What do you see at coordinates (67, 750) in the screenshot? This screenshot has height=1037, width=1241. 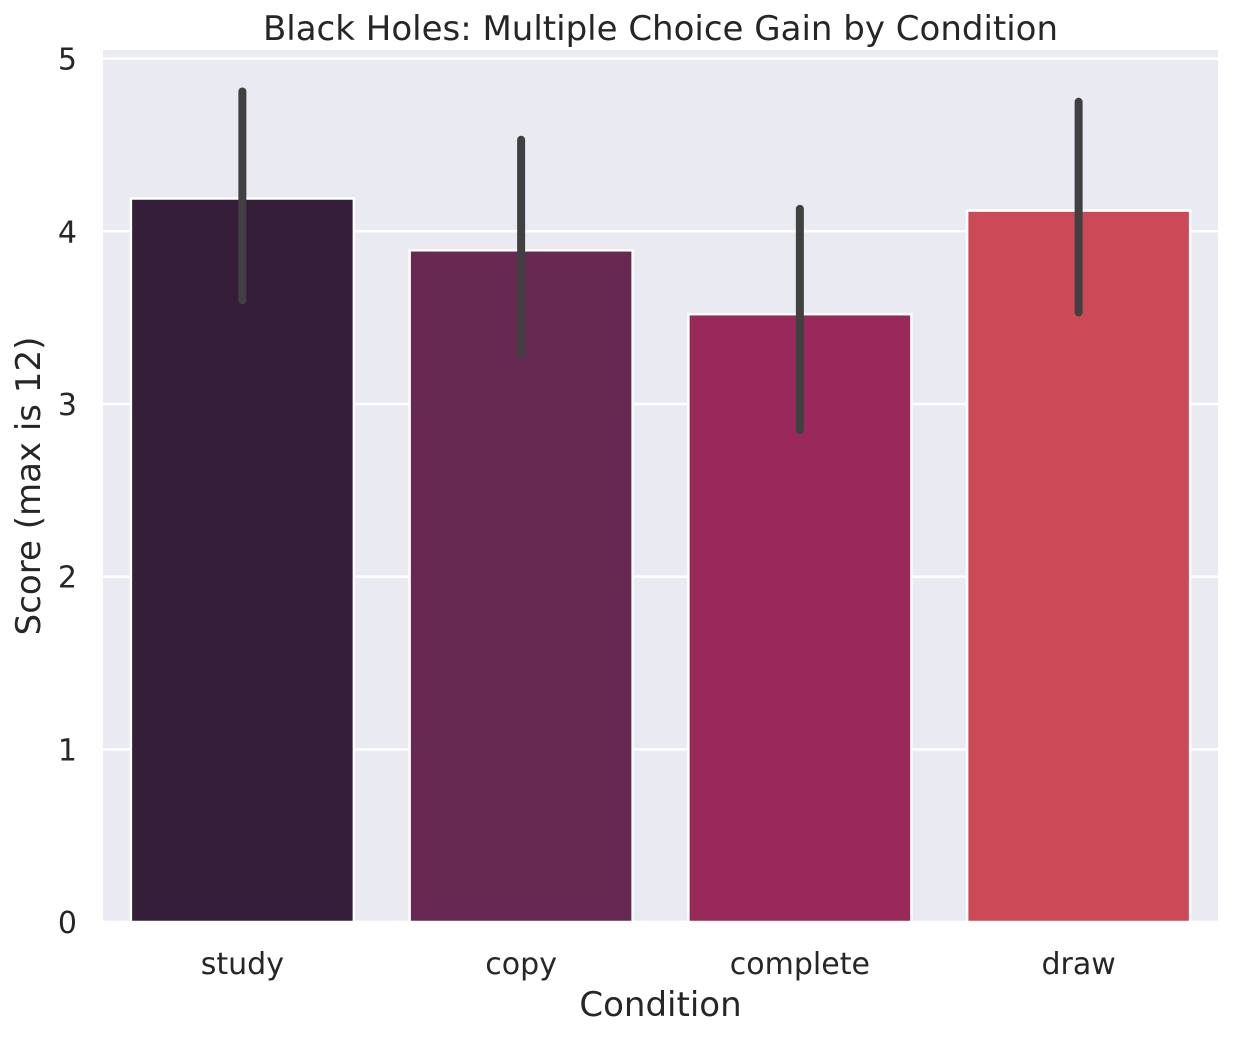 I see `y-tick-label: 1` at bounding box center [67, 750].